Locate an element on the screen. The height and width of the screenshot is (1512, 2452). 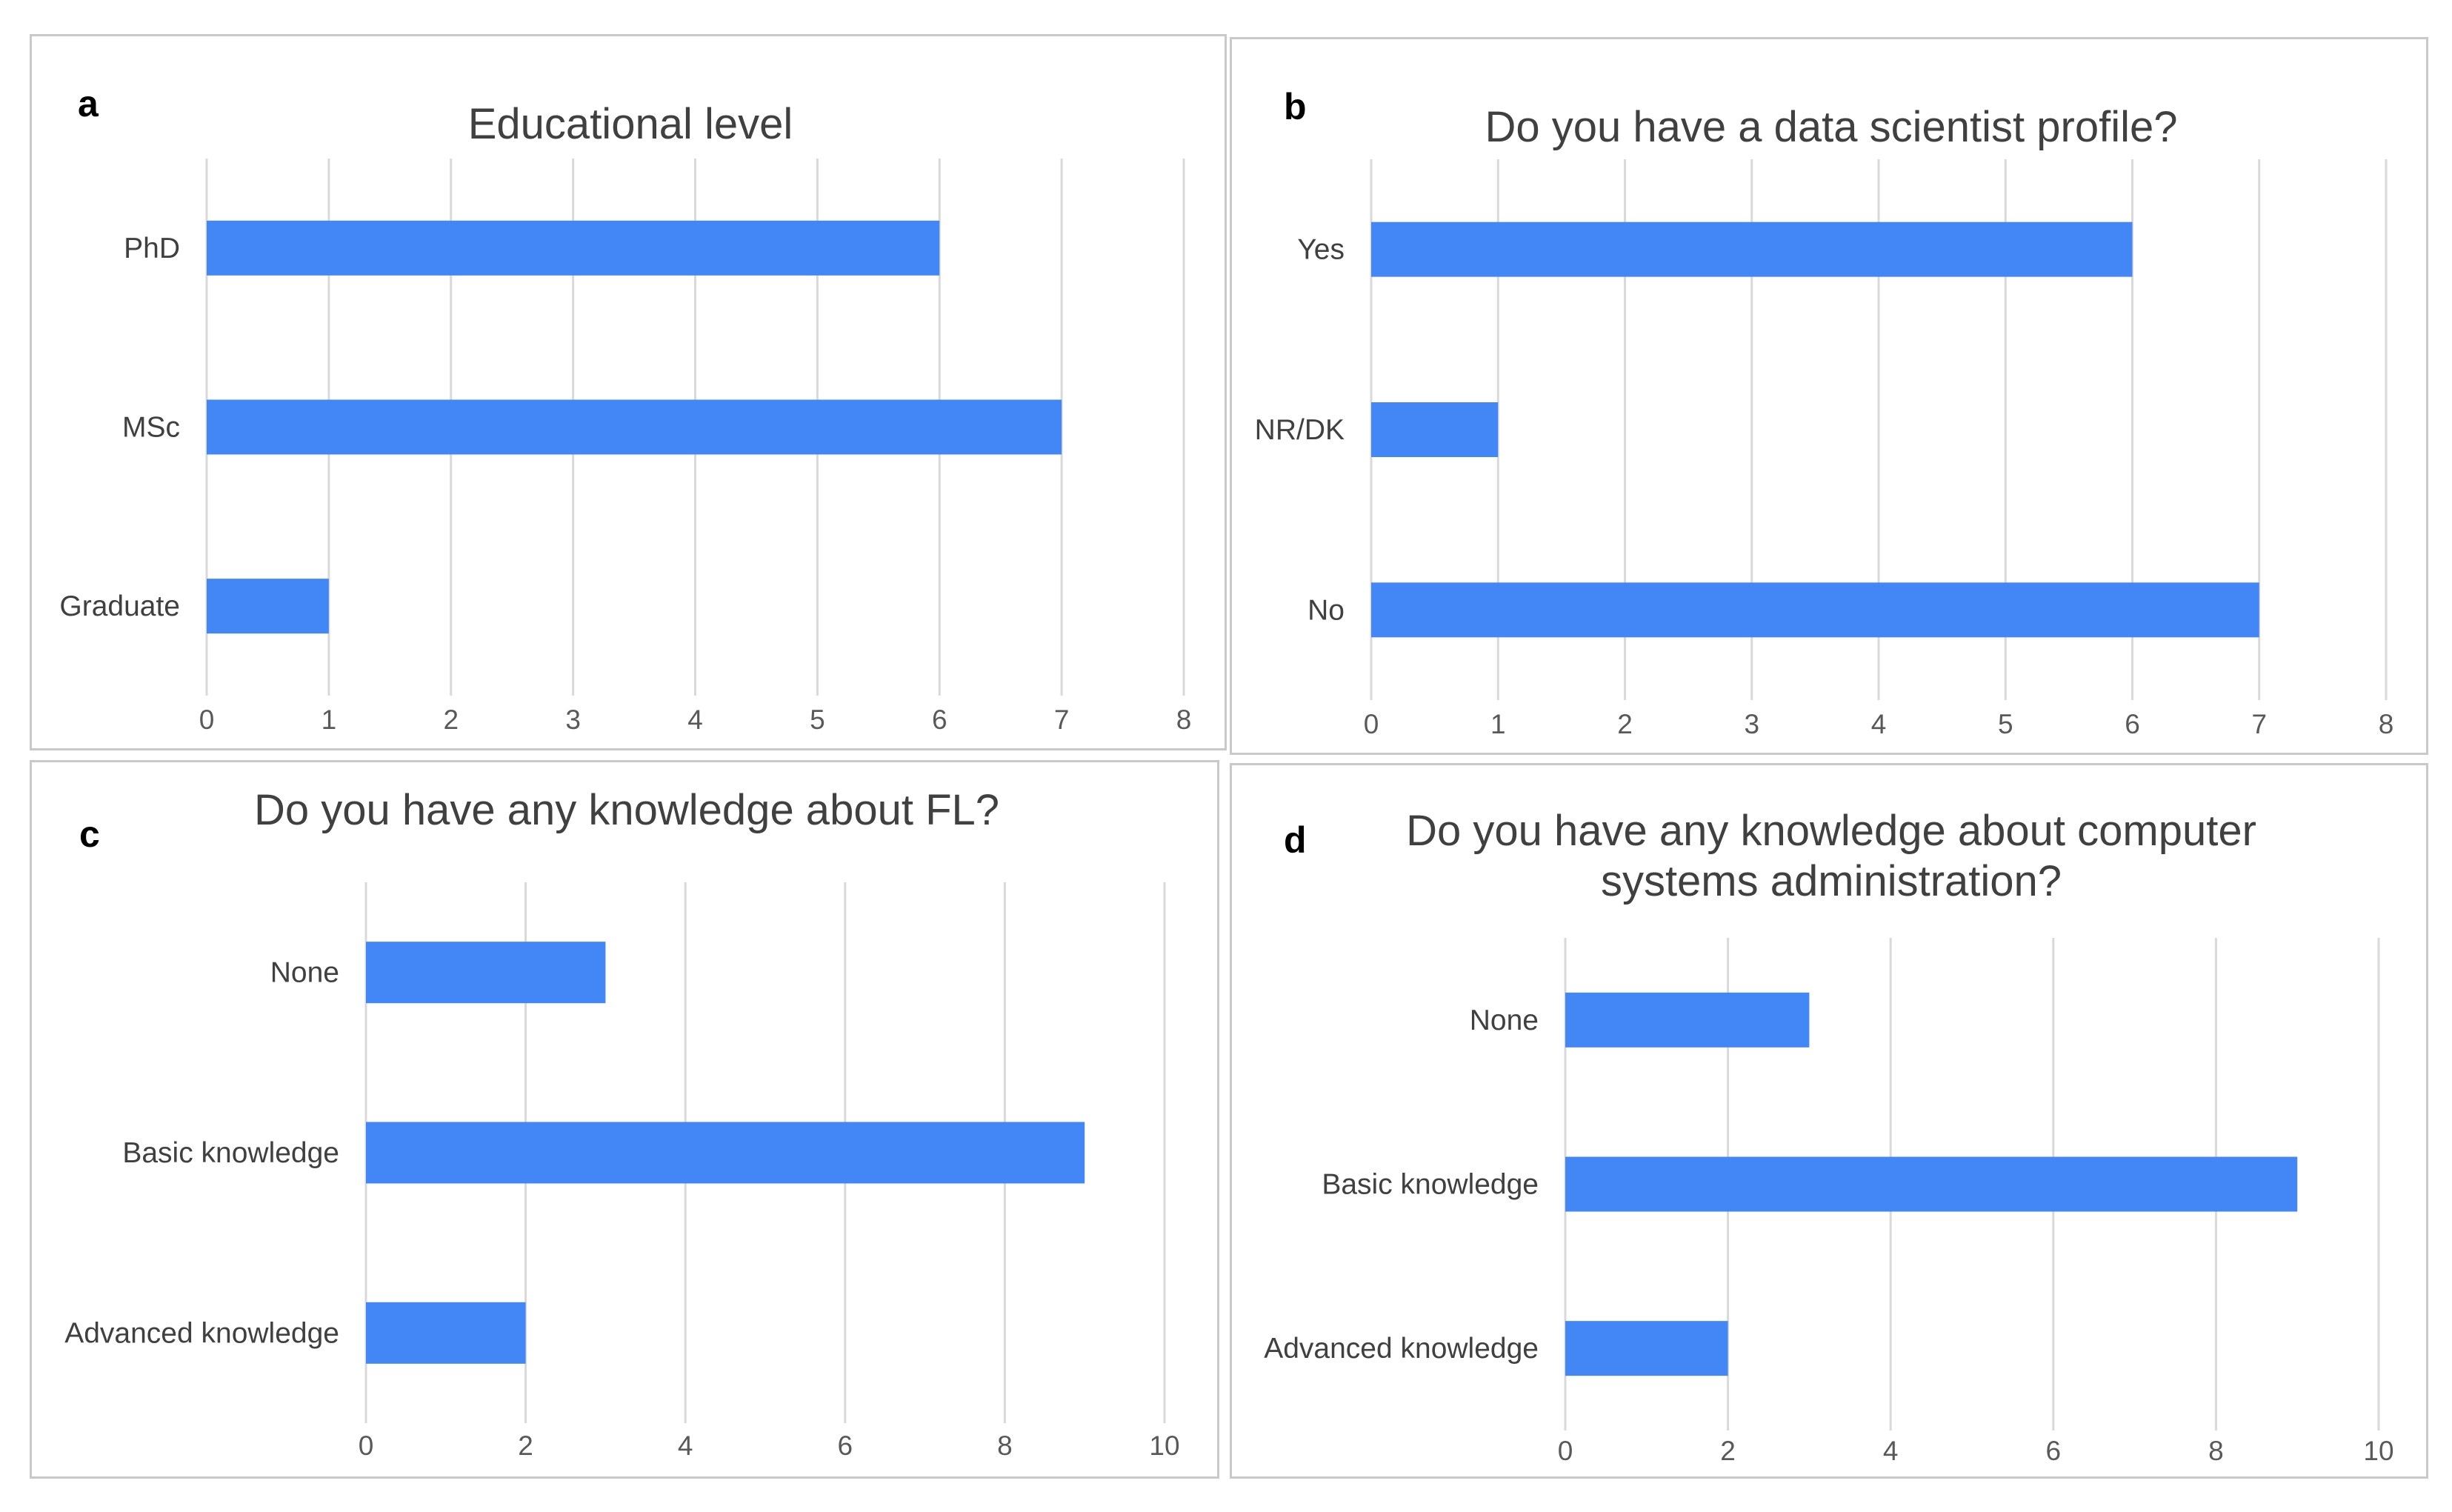
category-label: NR/DK is located at coordinates (1300, 430).